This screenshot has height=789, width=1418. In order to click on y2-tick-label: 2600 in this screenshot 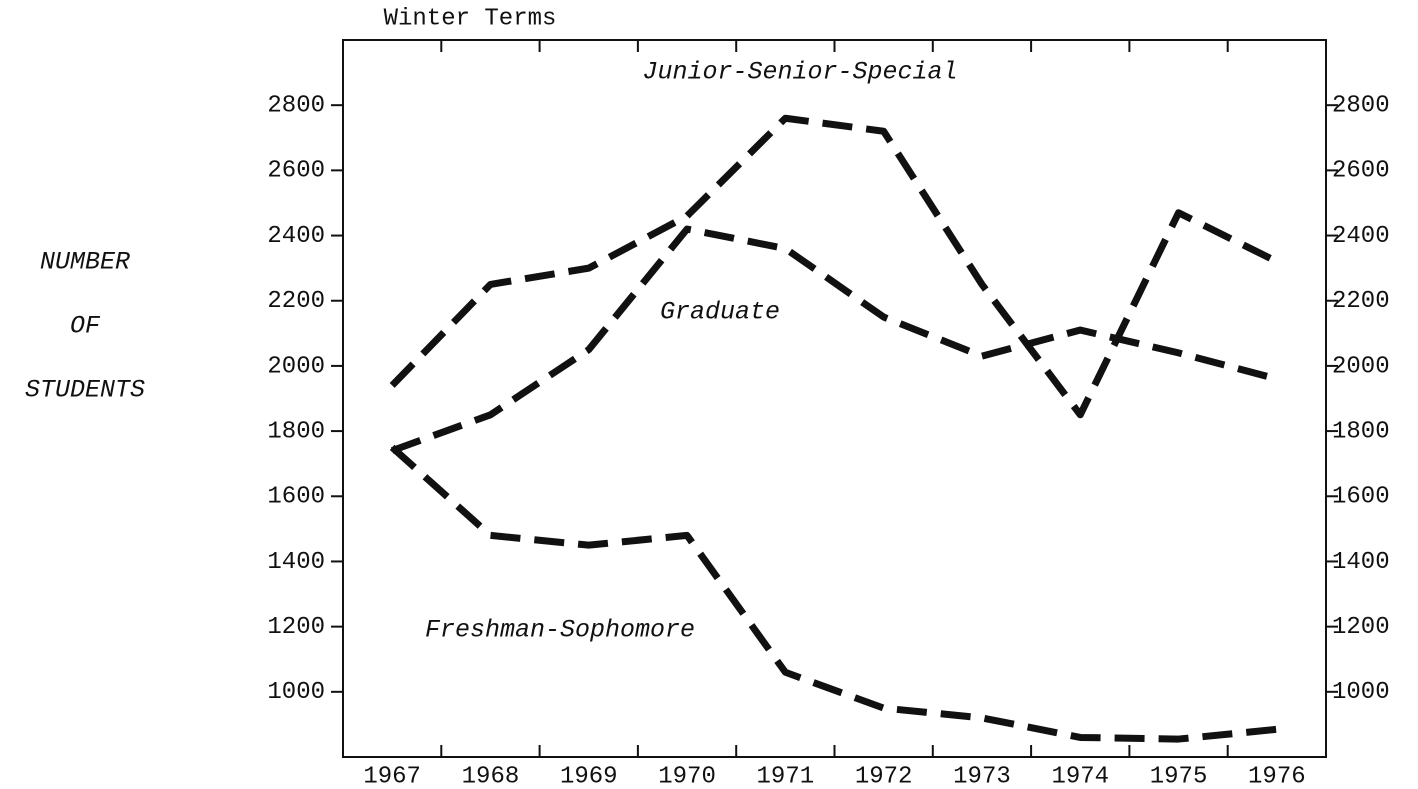, I will do `click(1361, 171)`.